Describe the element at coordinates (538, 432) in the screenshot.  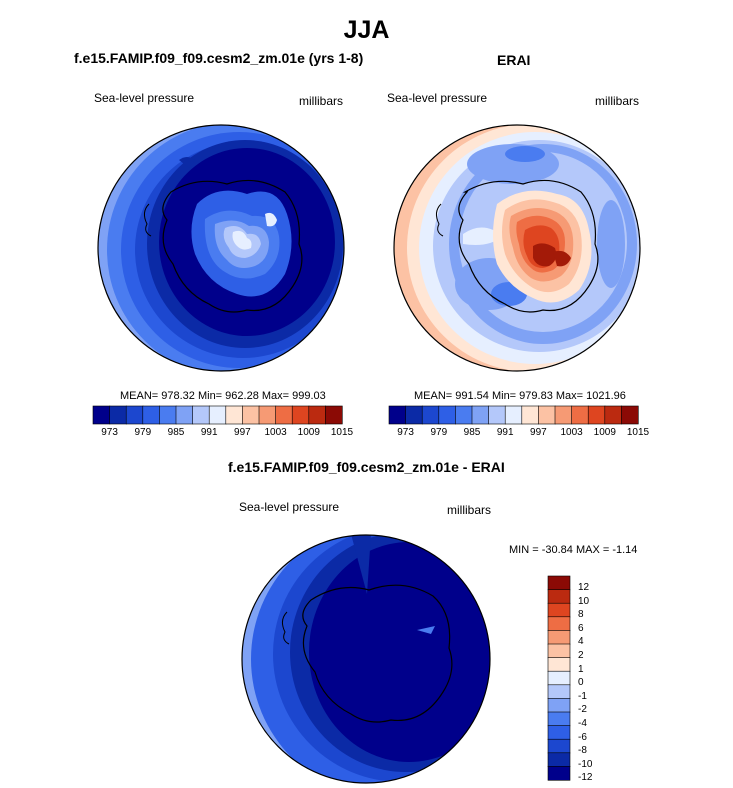
I see `cb2-label: 997` at that location.